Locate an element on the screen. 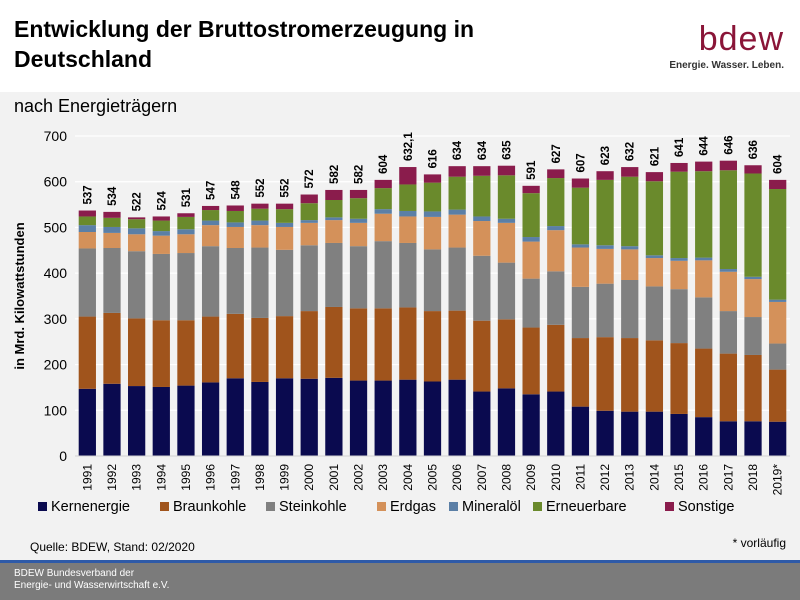 This screenshot has width=800, height=600. y-tick-label: 500 is located at coordinates (56, 227).